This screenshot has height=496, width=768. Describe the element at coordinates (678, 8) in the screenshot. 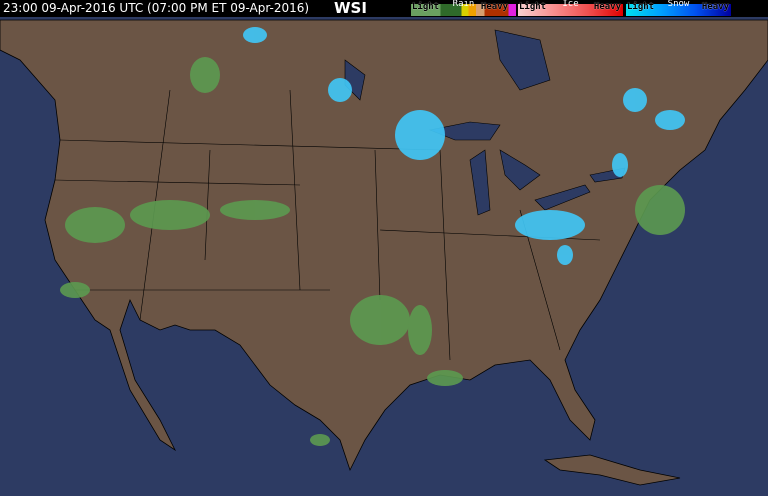

I see `legend-snow: Snow Light Heavy` at that location.